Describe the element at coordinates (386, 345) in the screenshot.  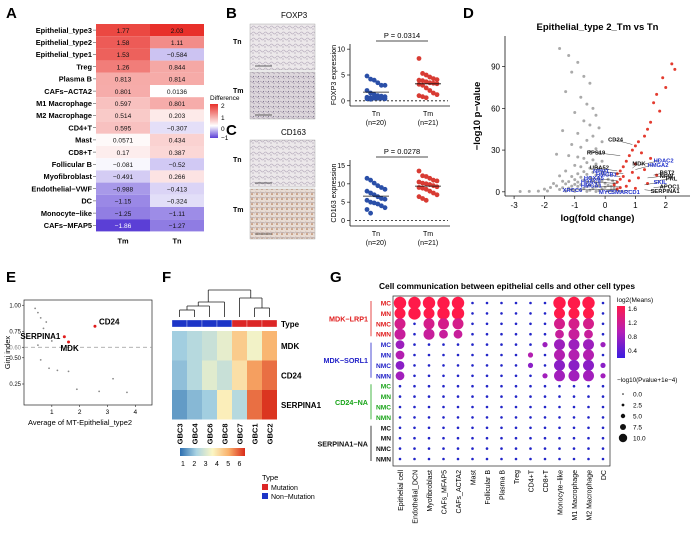
I see `bubble-row-label: MC` at that location.